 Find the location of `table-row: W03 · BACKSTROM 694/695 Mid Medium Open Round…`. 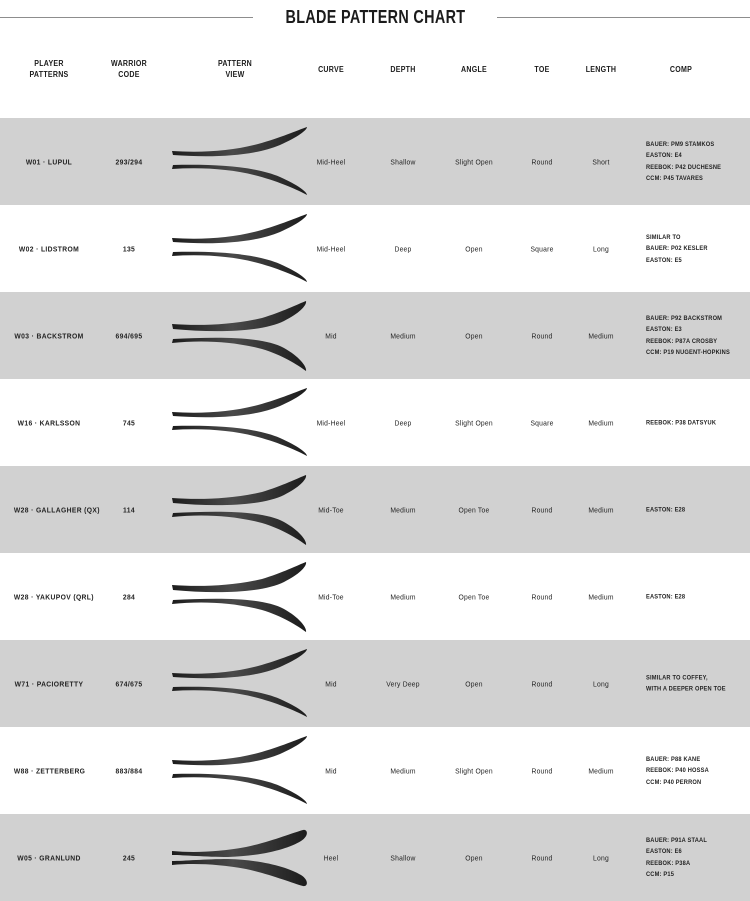

table-row: W03 · BACKSTROM 694/695 Mid Medium Open Round… is located at coordinates (375, 335).